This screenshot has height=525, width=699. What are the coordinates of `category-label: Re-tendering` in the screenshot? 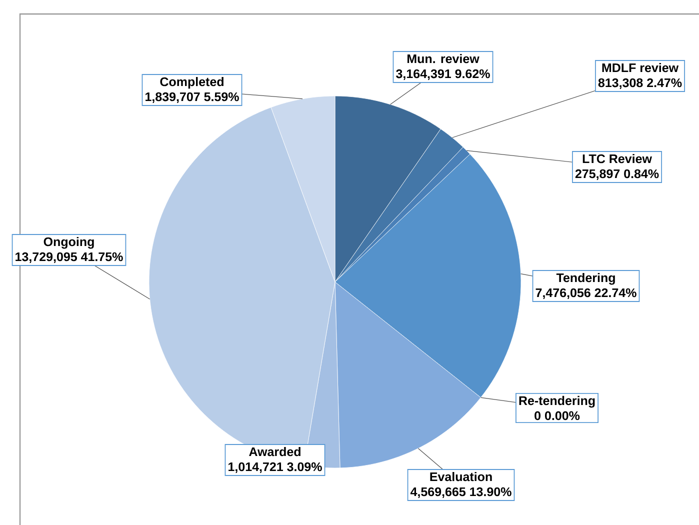 It's located at (557, 402).